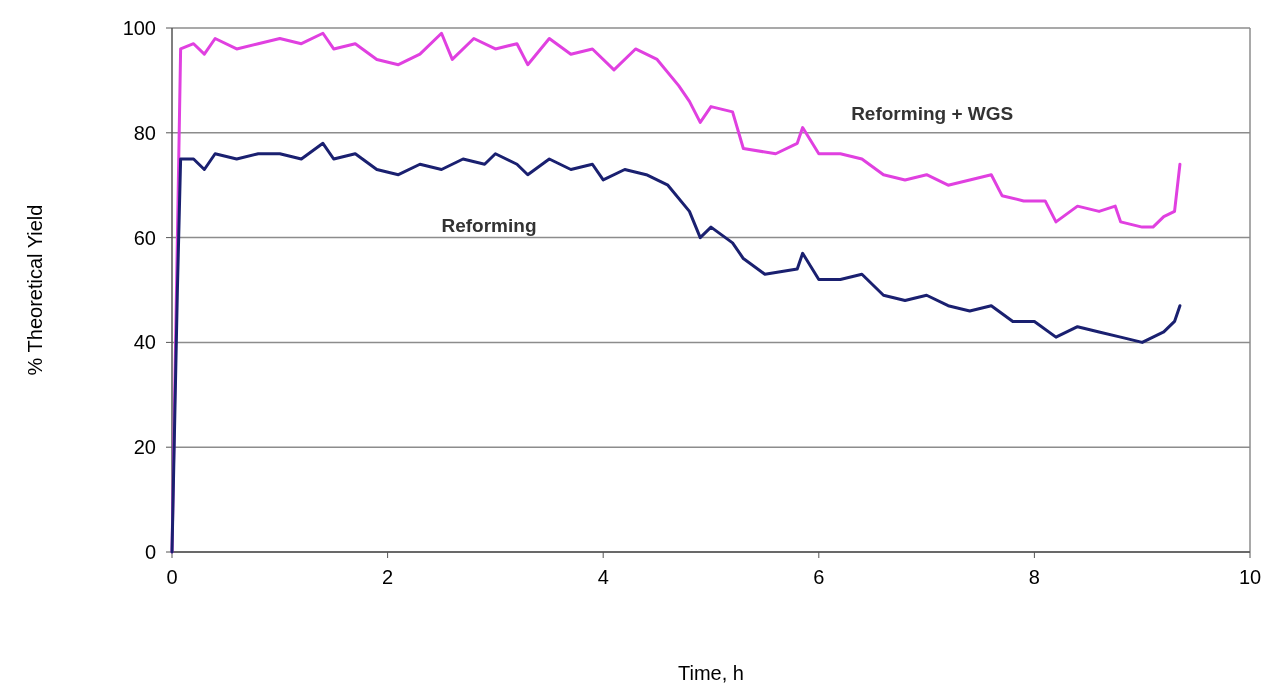  I want to click on y-axis-title: % Theoretical Yield, so click(35, 290).